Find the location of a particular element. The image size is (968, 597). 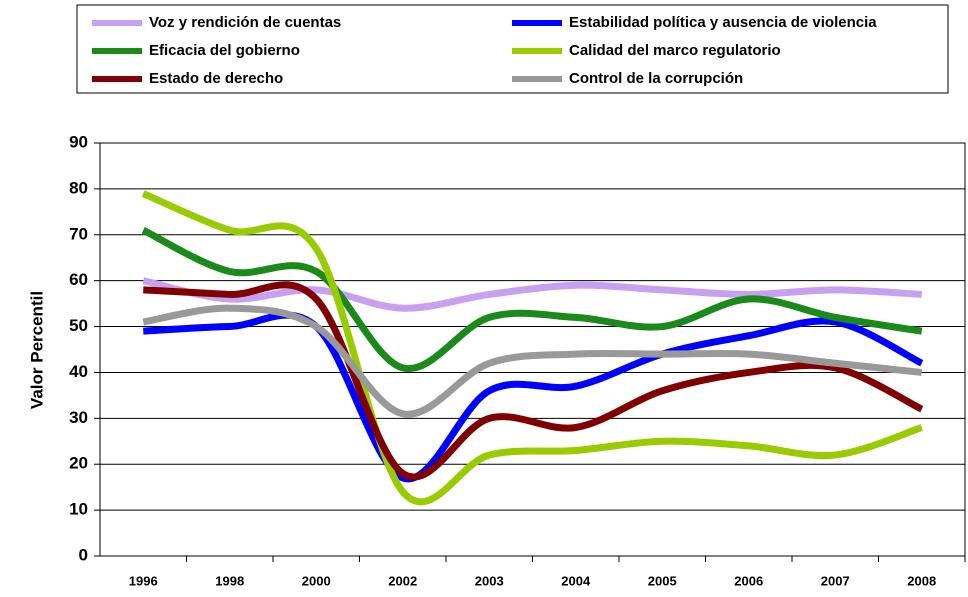

y-tick-label: 30 is located at coordinates (78, 417).